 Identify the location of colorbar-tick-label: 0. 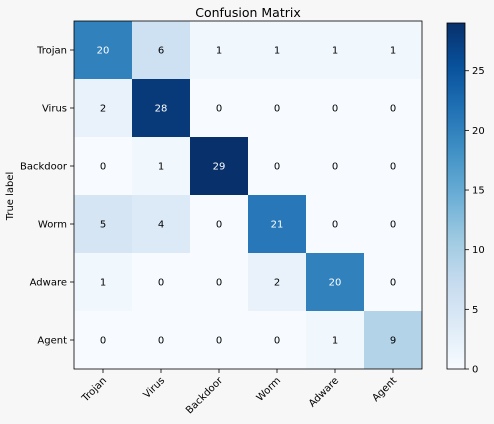
(475, 370).